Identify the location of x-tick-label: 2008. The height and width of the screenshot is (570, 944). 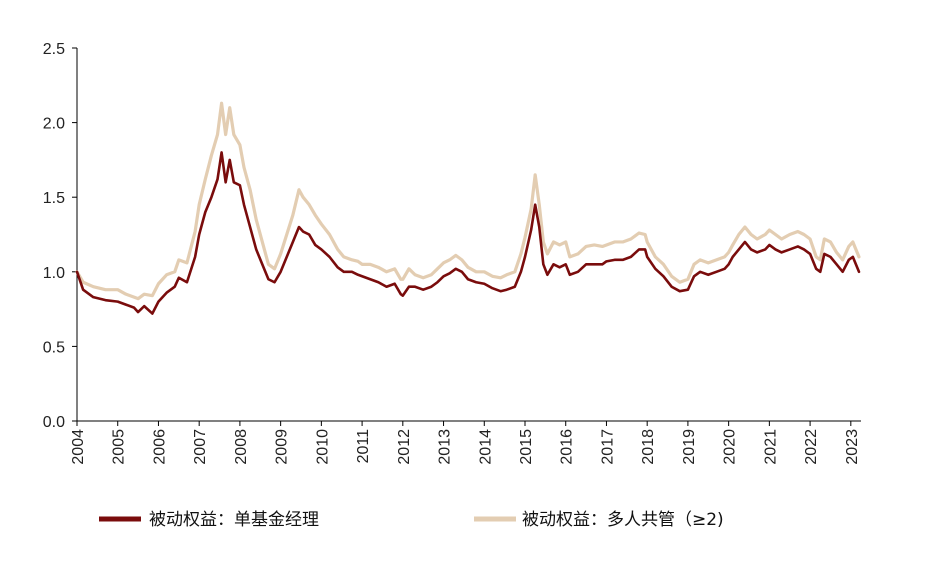
(241, 447).